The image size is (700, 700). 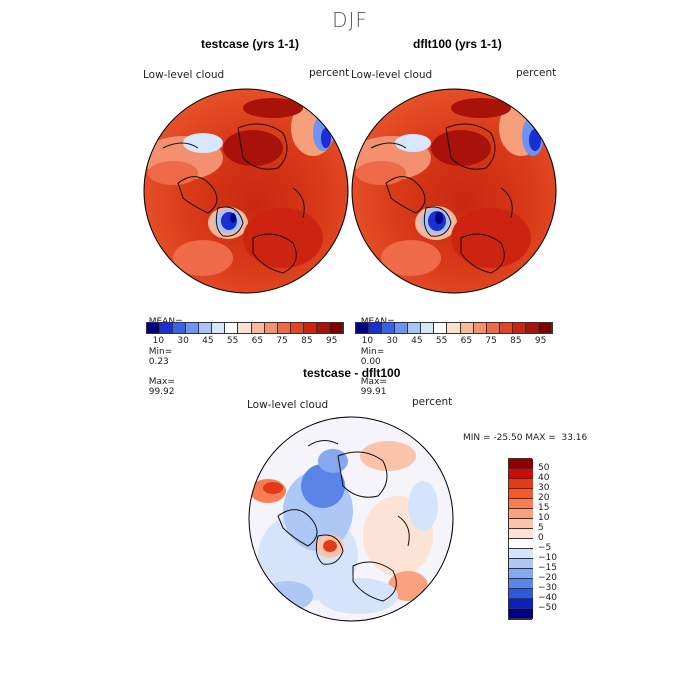 I want to click on panel-title-difference: testcase - dflt100, so click(x=352, y=373).